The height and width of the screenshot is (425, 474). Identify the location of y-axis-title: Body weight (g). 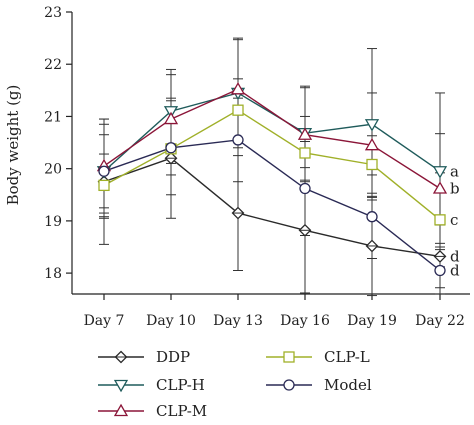
(13, 145).